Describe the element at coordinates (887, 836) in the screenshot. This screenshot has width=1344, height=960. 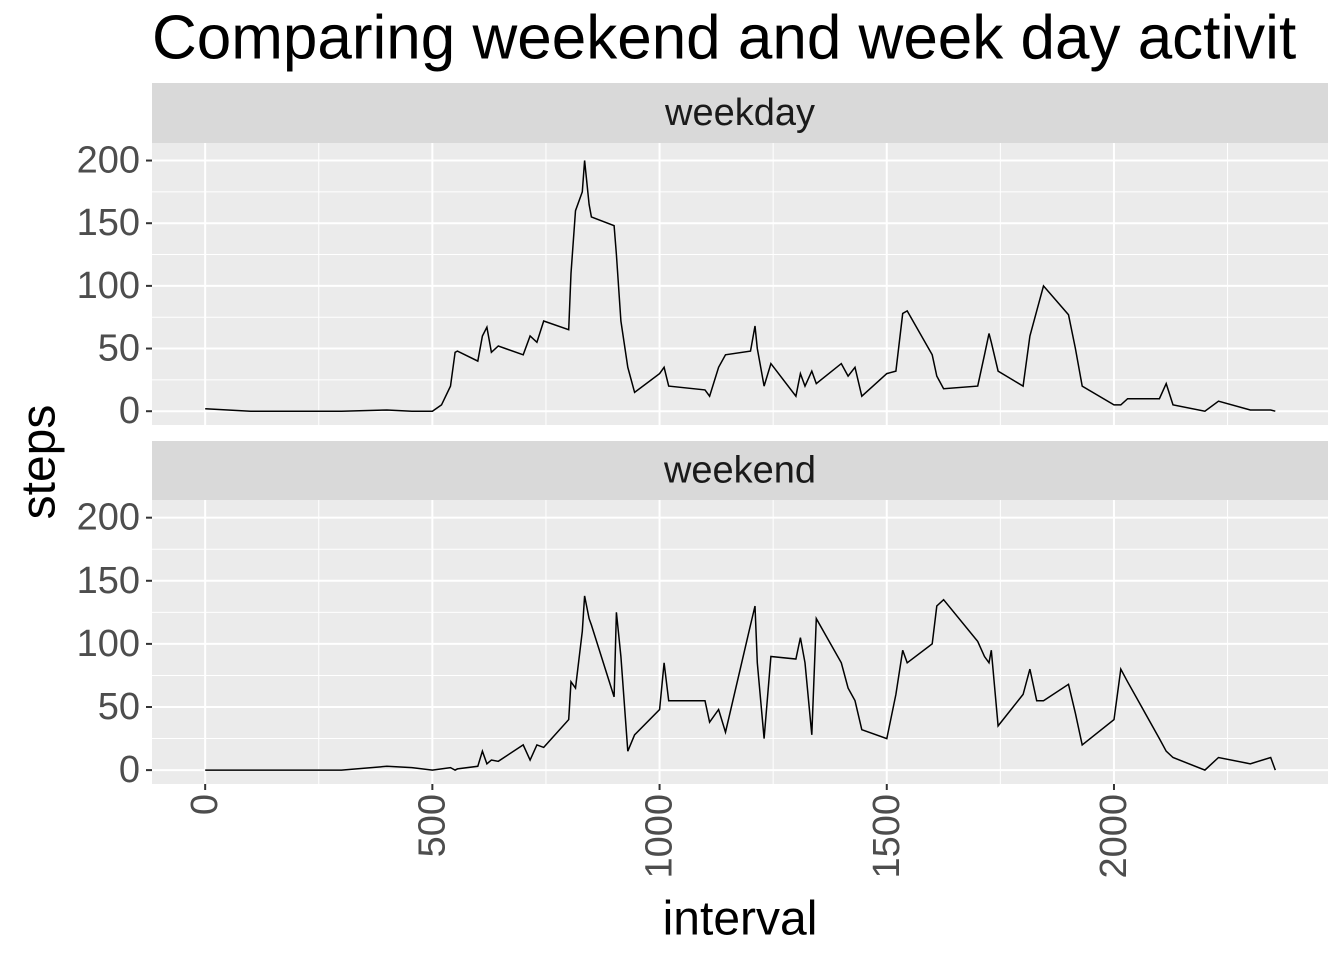
I see `x-tick-label: 1500` at that location.